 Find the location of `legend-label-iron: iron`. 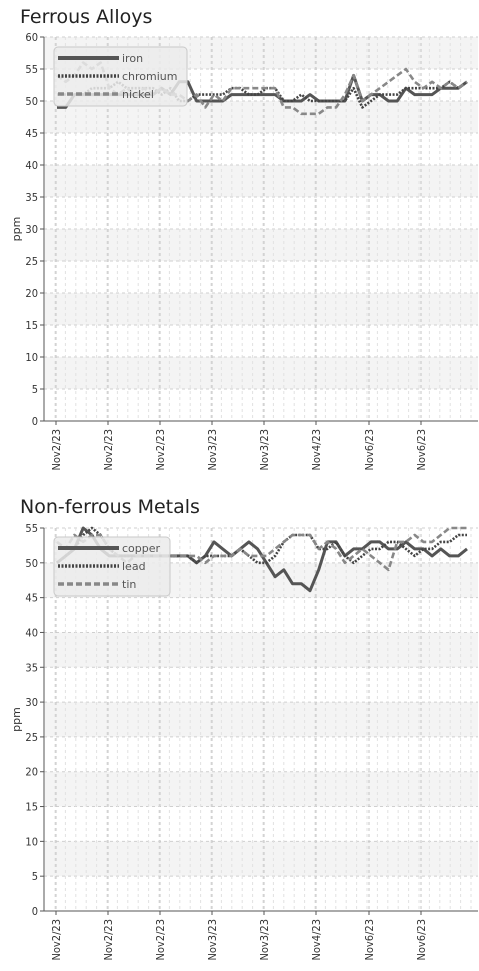

legend-label-iron: iron is located at coordinates (132, 58).